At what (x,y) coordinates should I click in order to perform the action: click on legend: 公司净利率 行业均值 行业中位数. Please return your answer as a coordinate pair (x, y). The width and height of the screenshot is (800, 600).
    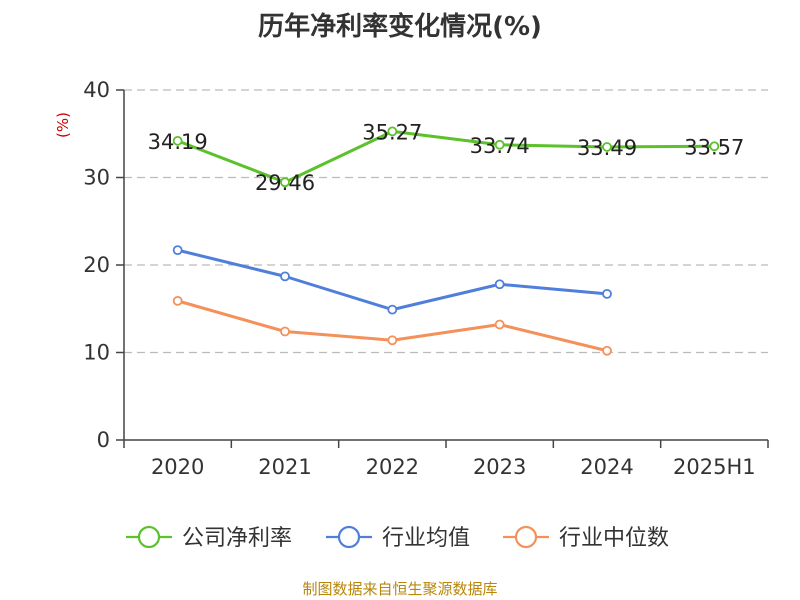
    Looking at the image, I should click on (397, 538).